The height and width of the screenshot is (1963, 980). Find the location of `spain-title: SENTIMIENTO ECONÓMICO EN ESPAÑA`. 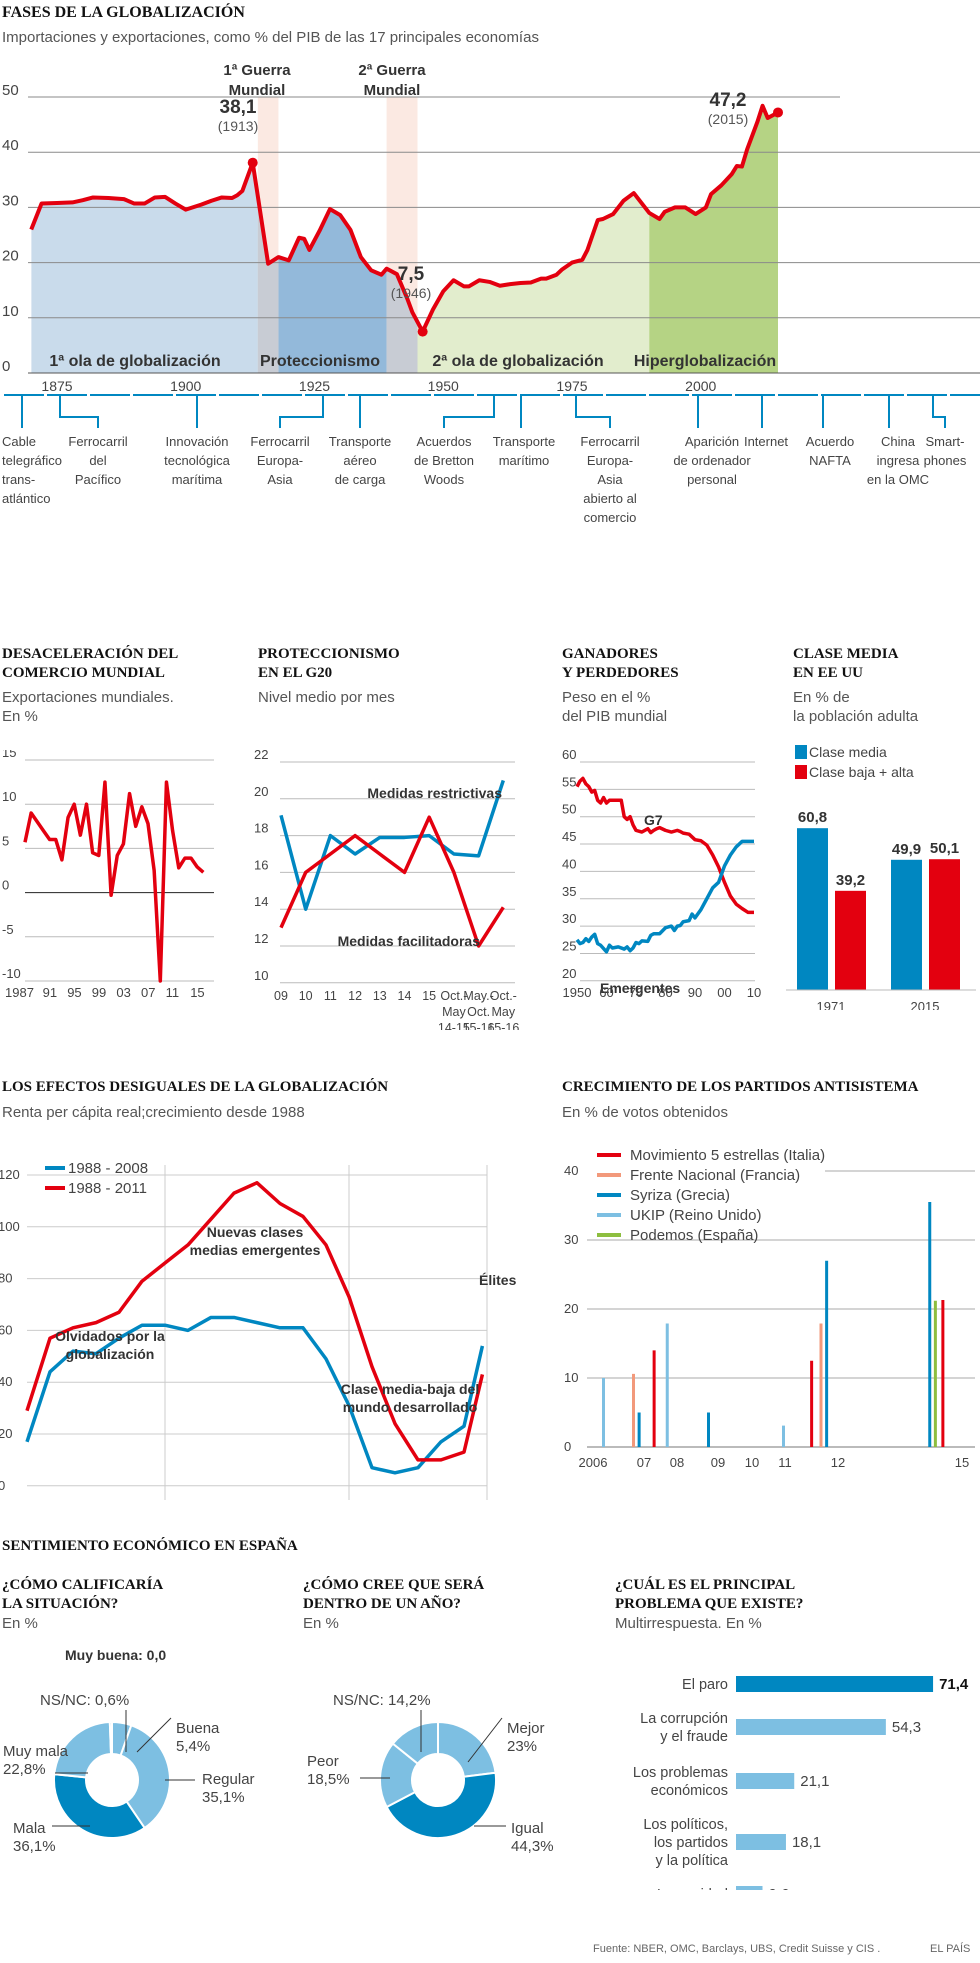

spain-title: SENTIMIENTO ECONÓMICO EN ESPAÑA is located at coordinates (150, 1546).